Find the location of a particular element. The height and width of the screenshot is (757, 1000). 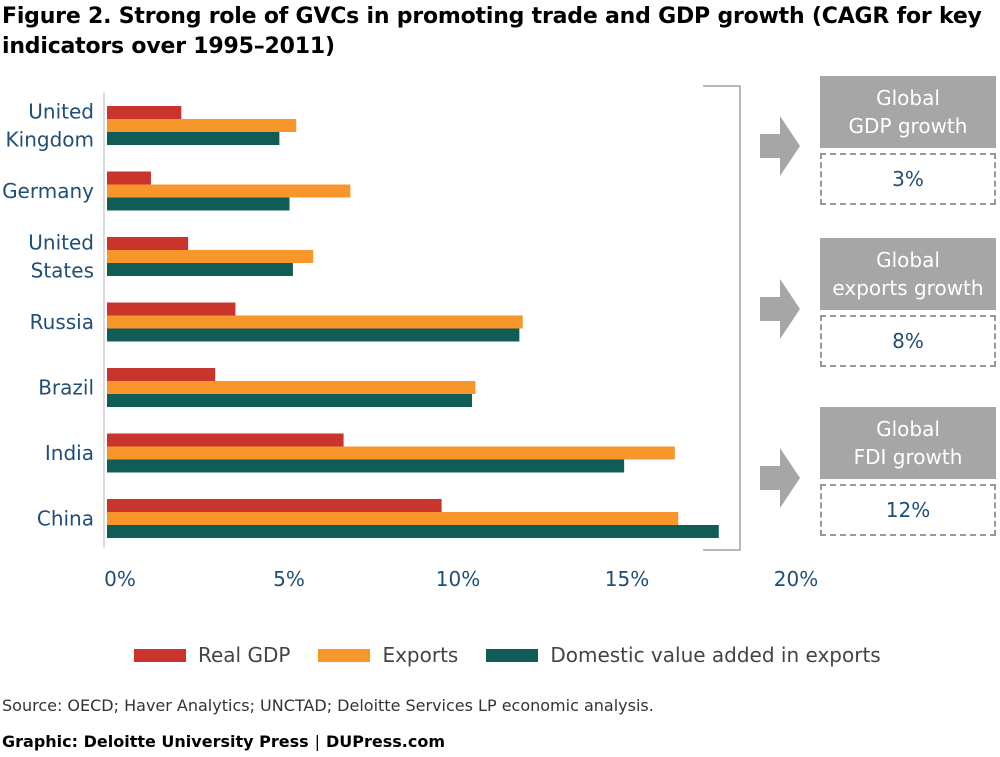

legend-swatch-real-gdp is located at coordinates (160, 655).